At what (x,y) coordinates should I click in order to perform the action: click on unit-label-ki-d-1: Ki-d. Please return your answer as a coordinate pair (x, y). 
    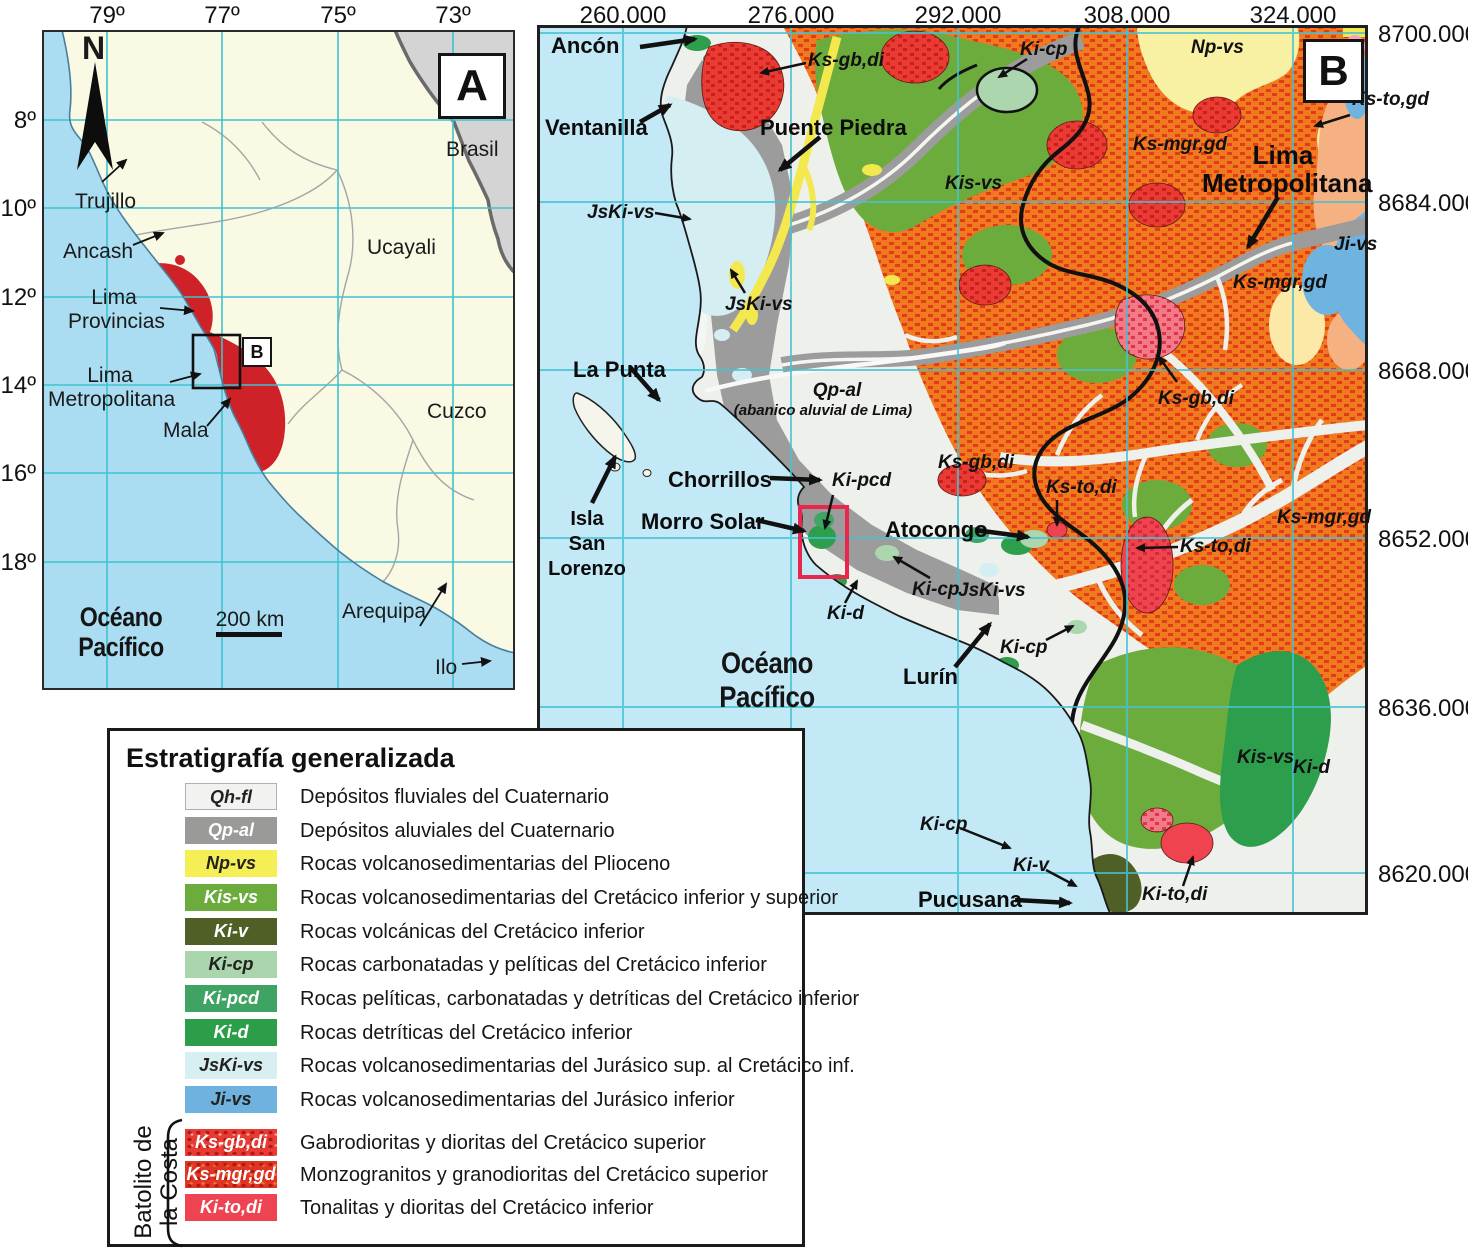
    Looking at the image, I should click on (845, 613).